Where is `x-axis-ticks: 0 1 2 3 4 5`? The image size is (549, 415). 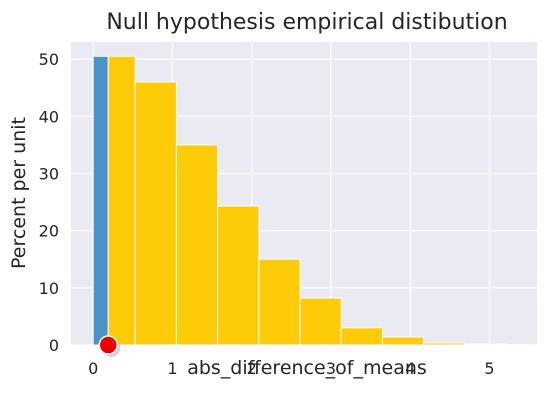 x-axis-ticks: 0 1 2 3 4 5 is located at coordinates (291, 368).